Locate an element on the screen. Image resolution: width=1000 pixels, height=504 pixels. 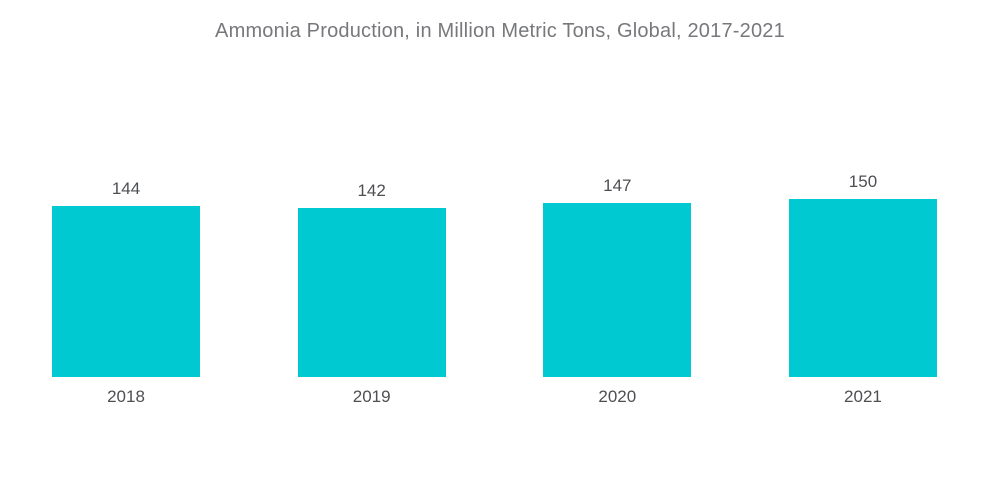
bar-2021 is located at coordinates (862, 288).